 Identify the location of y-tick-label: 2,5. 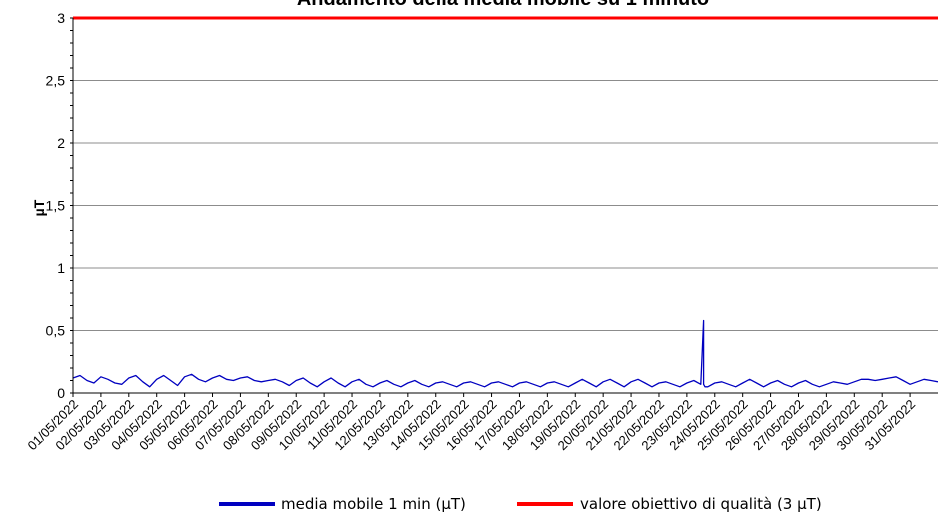
(56, 81).